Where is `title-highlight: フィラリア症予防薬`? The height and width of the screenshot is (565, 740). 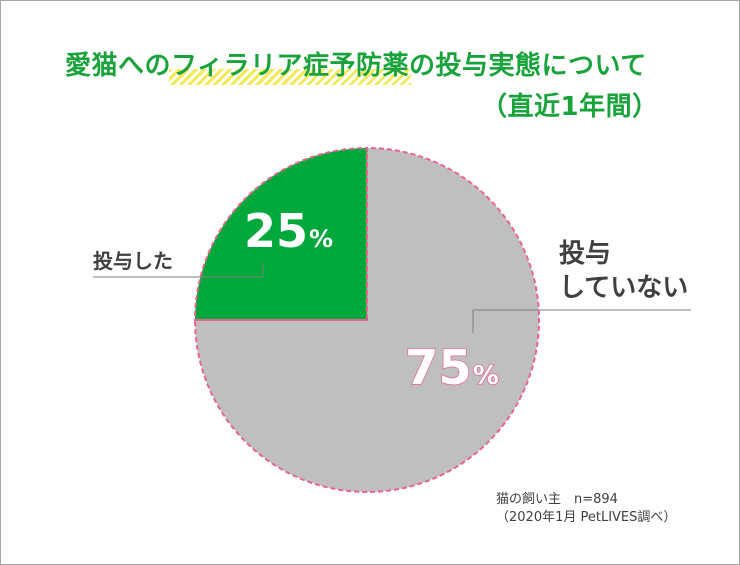 title-highlight: フィラリア症予防薬 is located at coordinates (290, 66).